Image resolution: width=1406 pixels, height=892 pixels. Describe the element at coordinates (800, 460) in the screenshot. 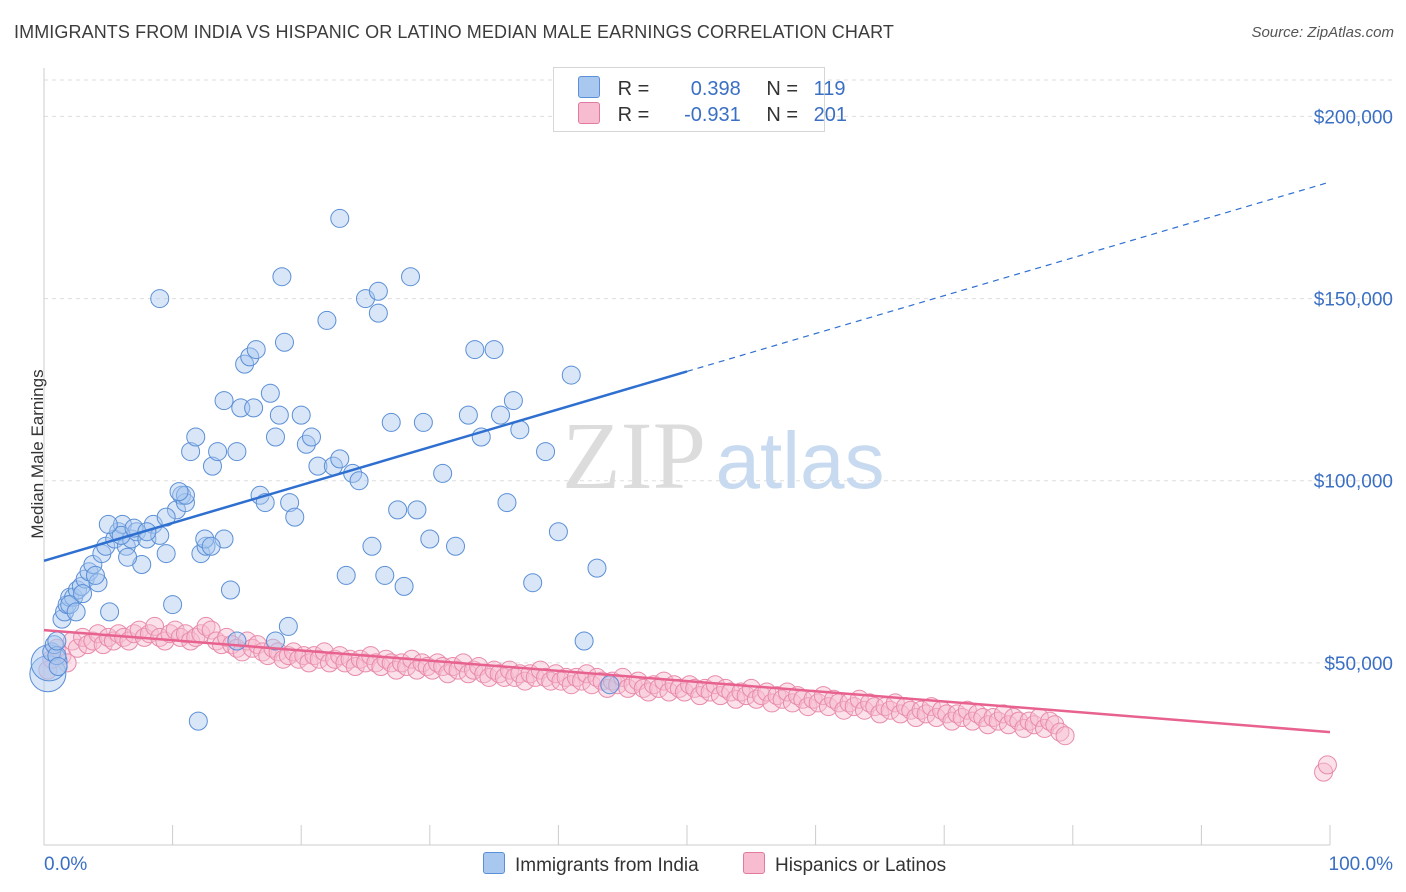

I see `watermark-atlas: atlas` at that location.